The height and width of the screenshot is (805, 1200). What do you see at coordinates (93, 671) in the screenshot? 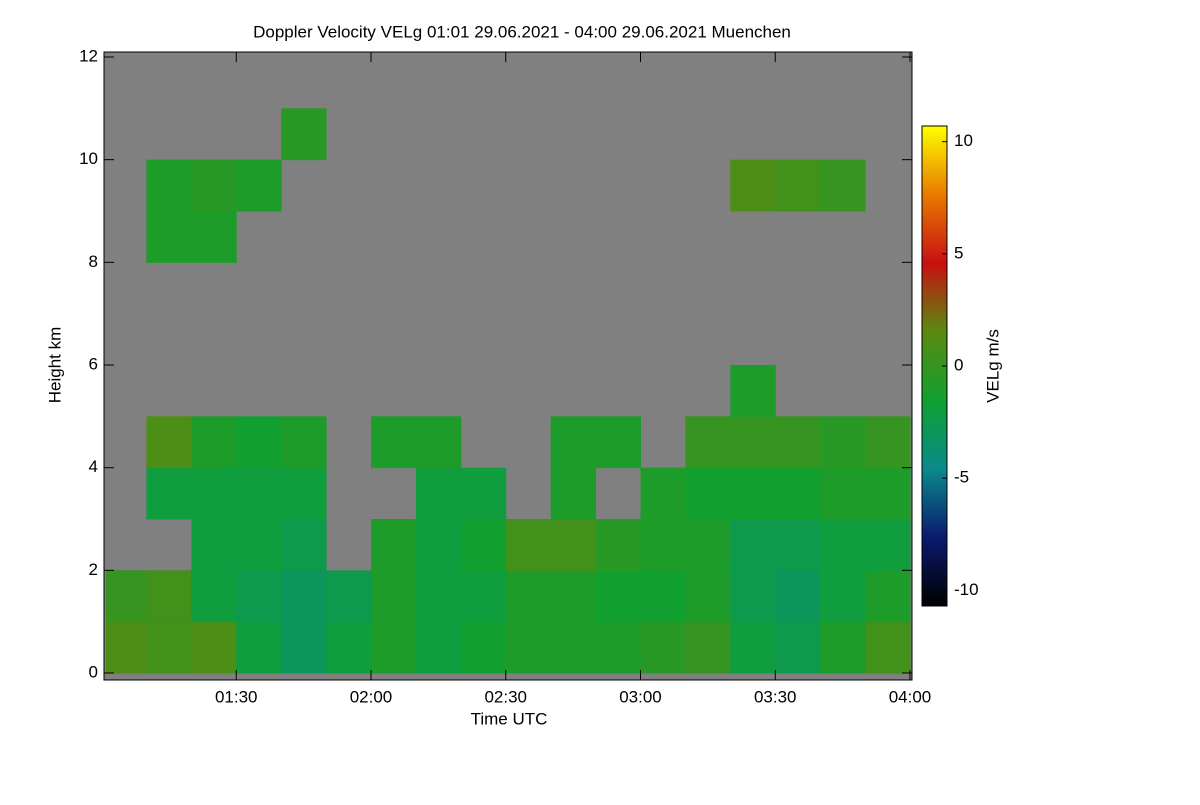
I see `y-tick-label: 0` at bounding box center [93, 671].